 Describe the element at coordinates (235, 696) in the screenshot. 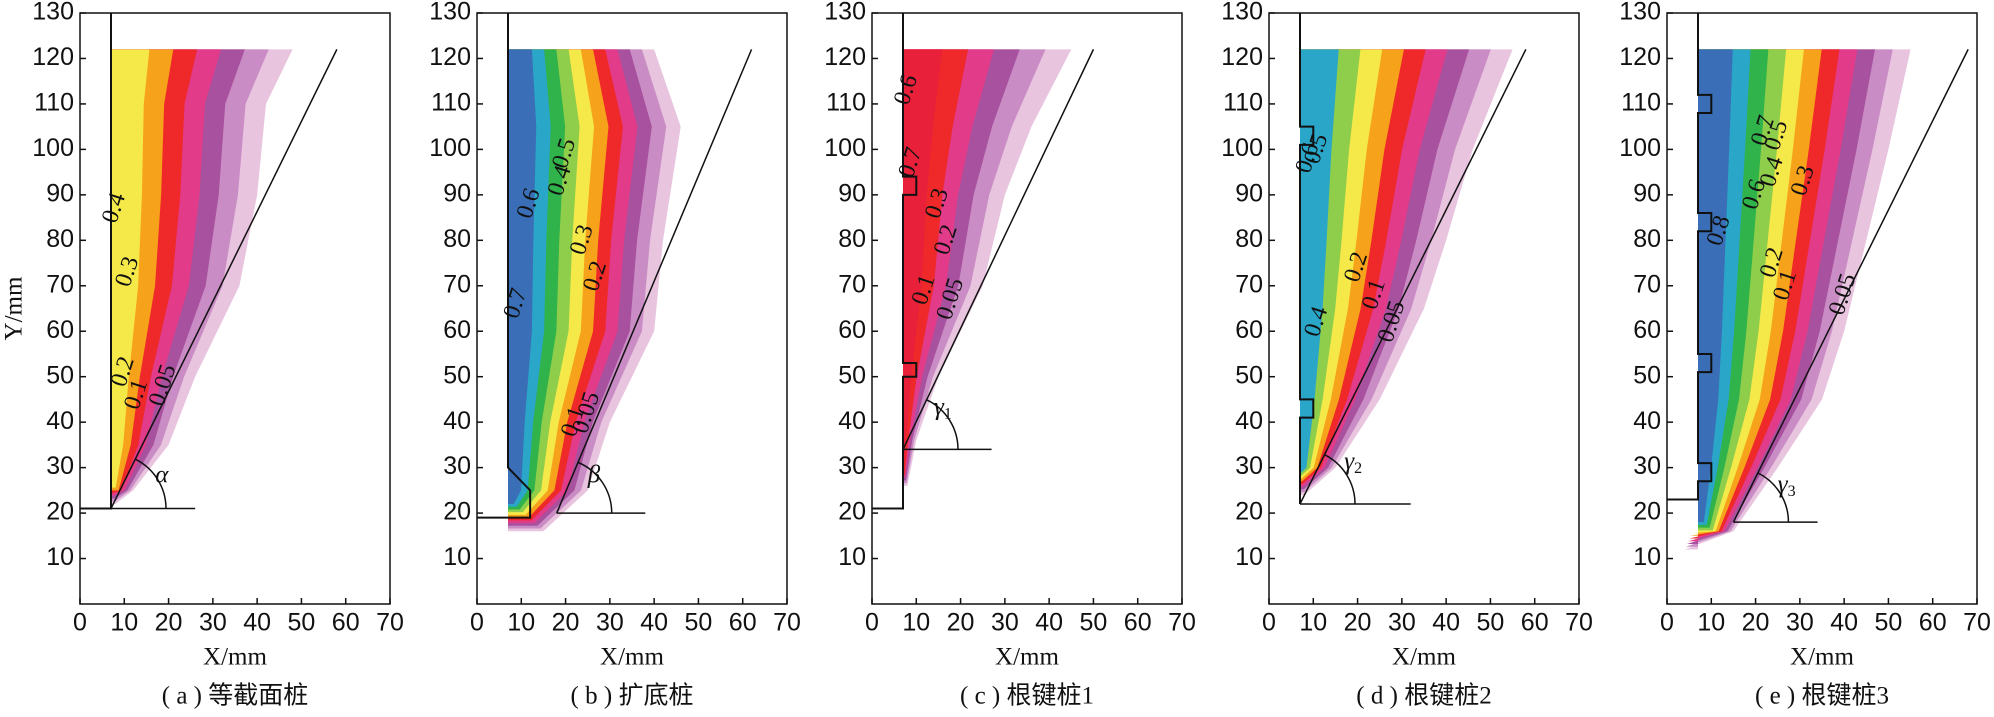

I see `caption: ( a ) 等截面桩` at that location.